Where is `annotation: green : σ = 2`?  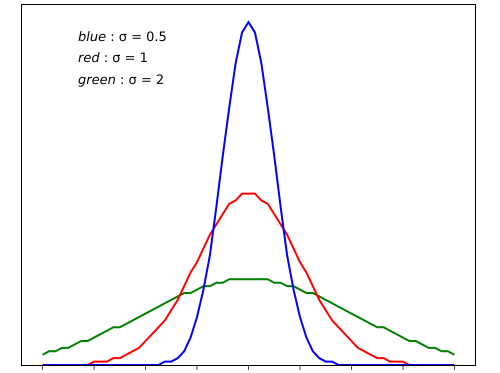 annotation: green : σ = 2 is located at coordinates (121, 80).